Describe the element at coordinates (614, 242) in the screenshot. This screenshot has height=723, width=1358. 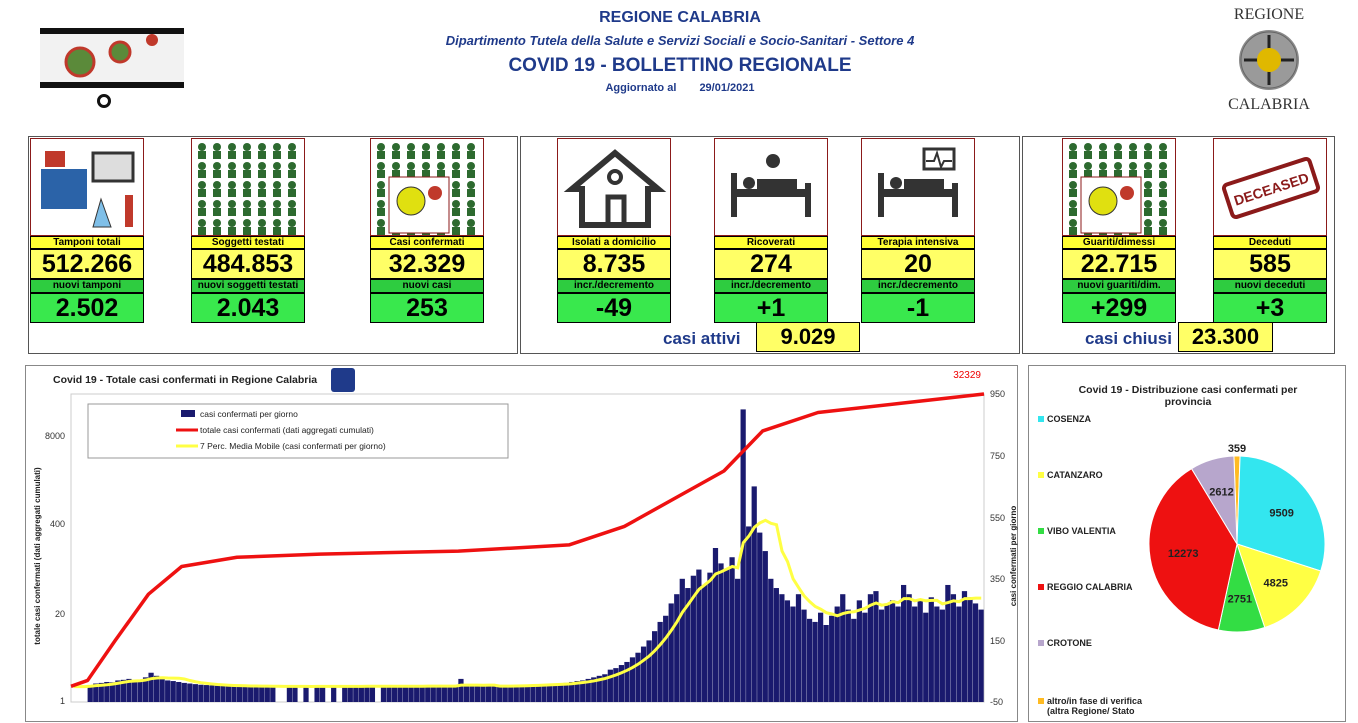
I see `kpi-label: Isolati a domicilio` at that location.